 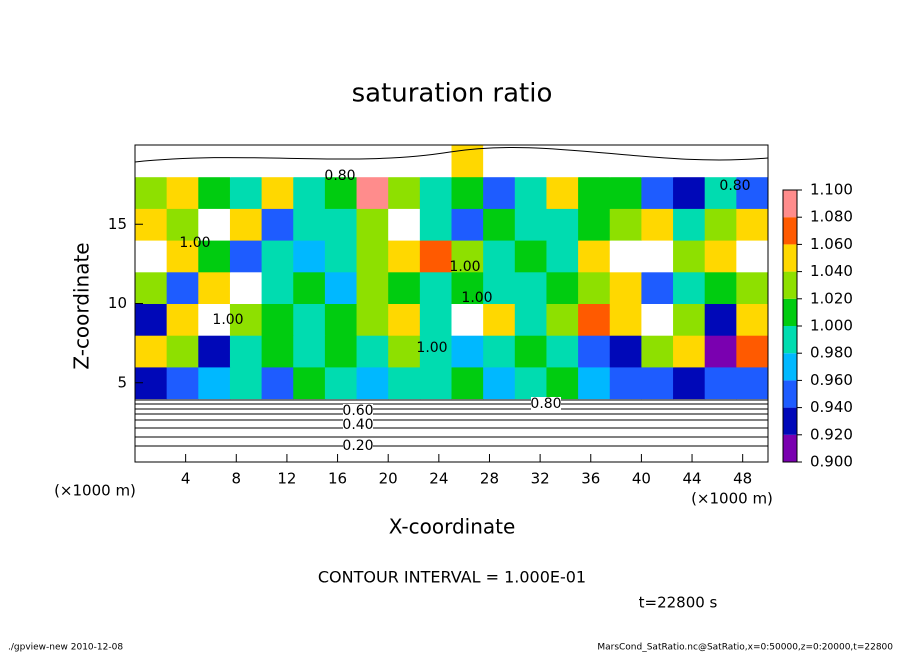 What do you see at coordinates (831, 380) in the screenshot?
I see `colorbar-label: 0.960` at bounding box center [831, 380].